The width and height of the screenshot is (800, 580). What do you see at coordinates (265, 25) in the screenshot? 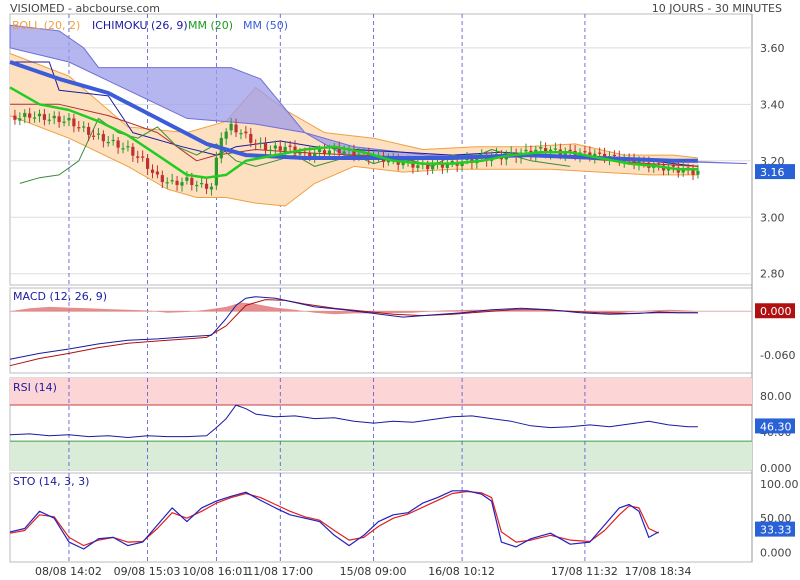
I see `legend-mm50: MM (50)` at bounding box center [265, 25].